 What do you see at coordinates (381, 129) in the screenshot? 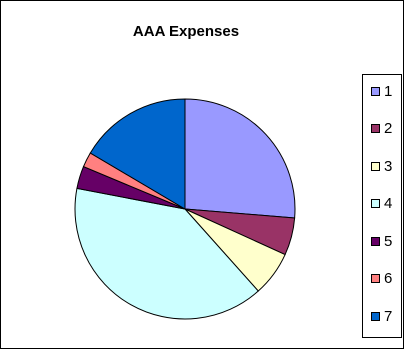
I see `legend-item-2: 2` at bounding box center [381, 129].